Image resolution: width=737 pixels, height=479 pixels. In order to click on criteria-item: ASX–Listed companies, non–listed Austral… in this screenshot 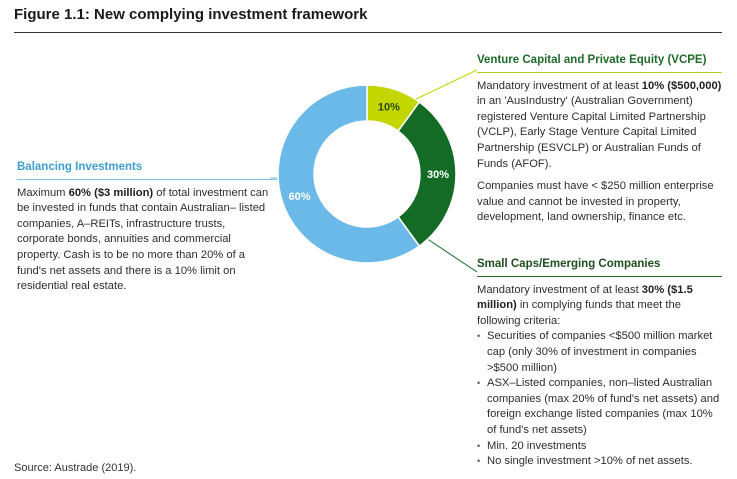, I will do `click(599, 407)`.